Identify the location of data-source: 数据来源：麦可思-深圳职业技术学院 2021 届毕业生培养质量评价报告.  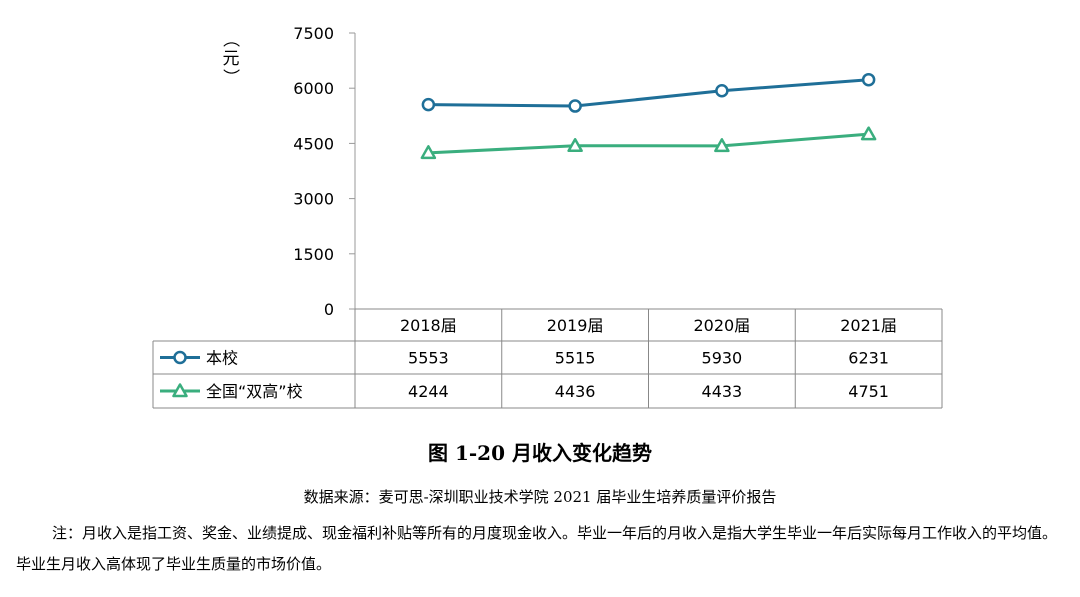
(540, 497).